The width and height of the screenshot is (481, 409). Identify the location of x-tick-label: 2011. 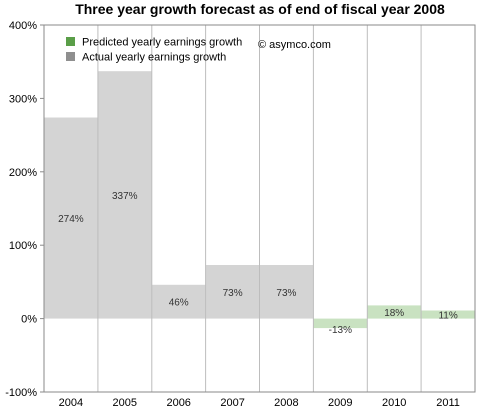
(448, 403).